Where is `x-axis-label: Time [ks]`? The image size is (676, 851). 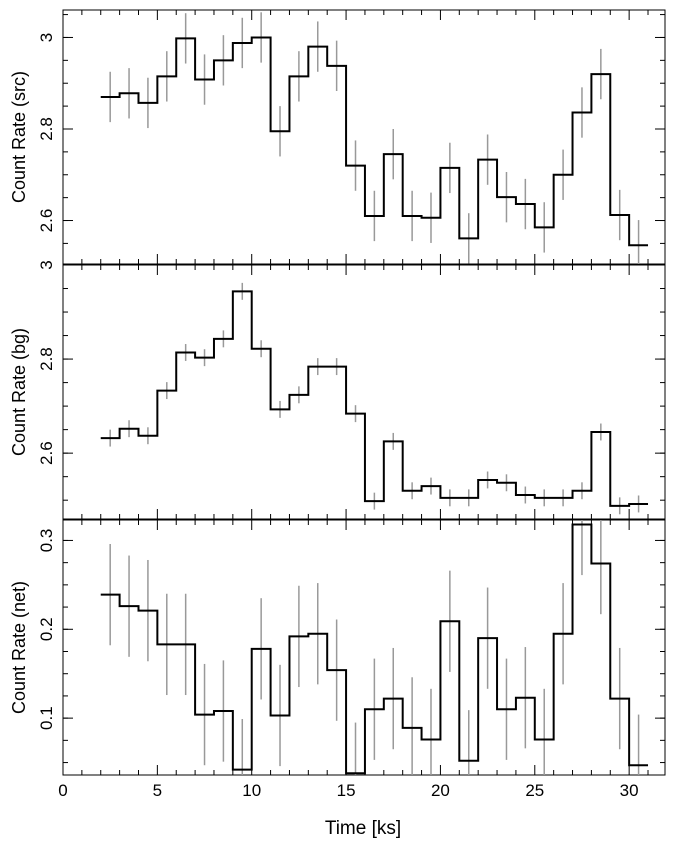
x-axis-label: Time [ks] is located at coordinates (363, 828).